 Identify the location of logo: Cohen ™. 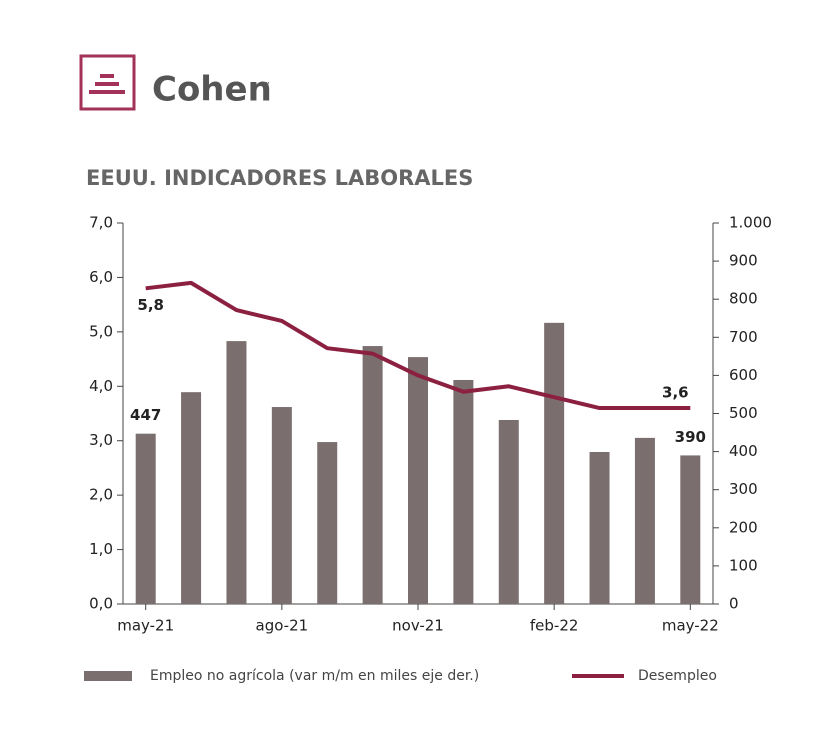
(175, 82).